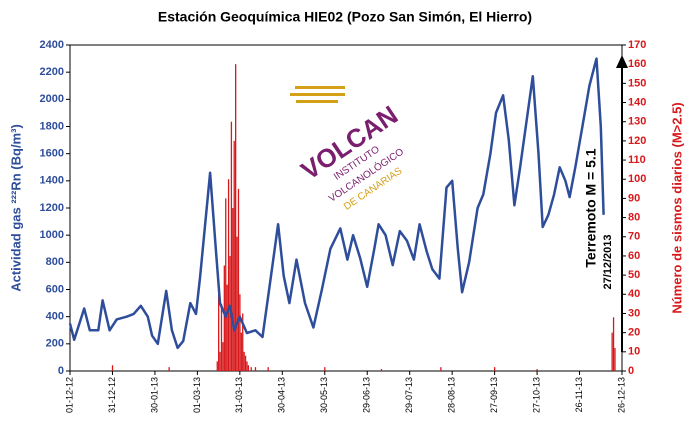  What do you see at coordinates (52, 99) in the screenshot?
I see `y-tick-label: 2000` at bounding box center [52, 99].